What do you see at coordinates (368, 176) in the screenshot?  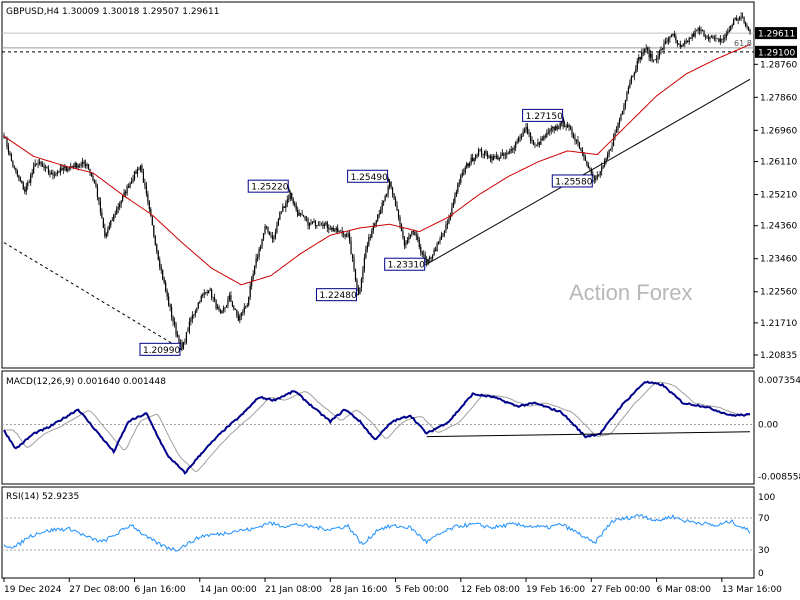 I see `annotation-box` at bounding box center [368, 176].